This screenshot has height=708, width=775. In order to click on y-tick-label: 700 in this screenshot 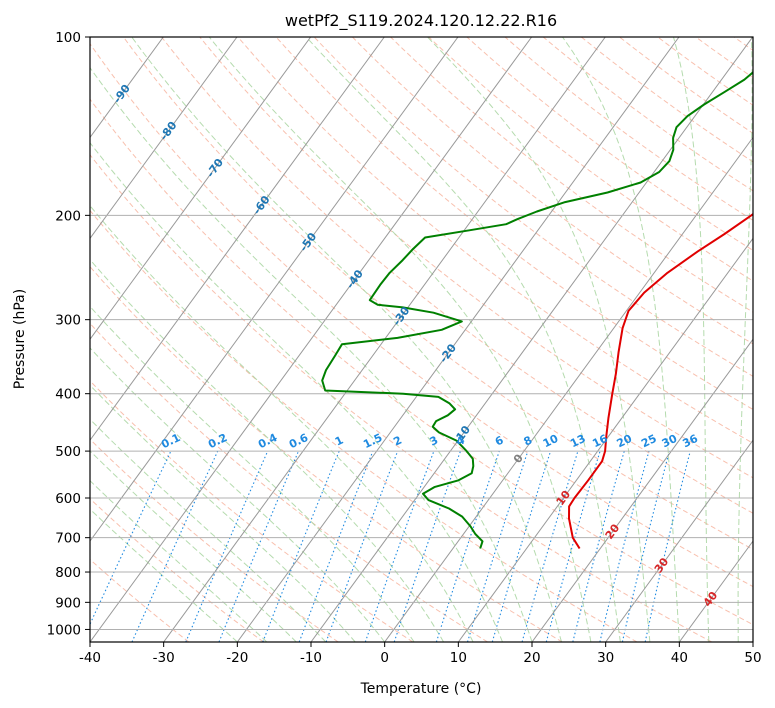, I will do `click(68, 539)`.